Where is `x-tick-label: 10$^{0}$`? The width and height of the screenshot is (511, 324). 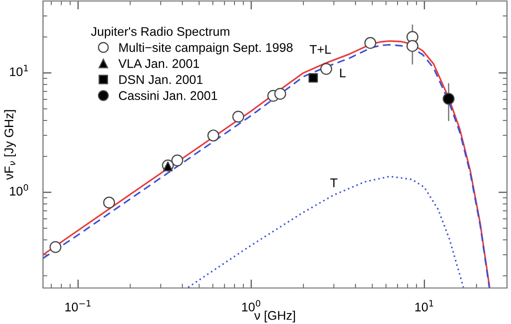
x-tick-label: 10$^{0}$ is located at coordinates (251, 306).